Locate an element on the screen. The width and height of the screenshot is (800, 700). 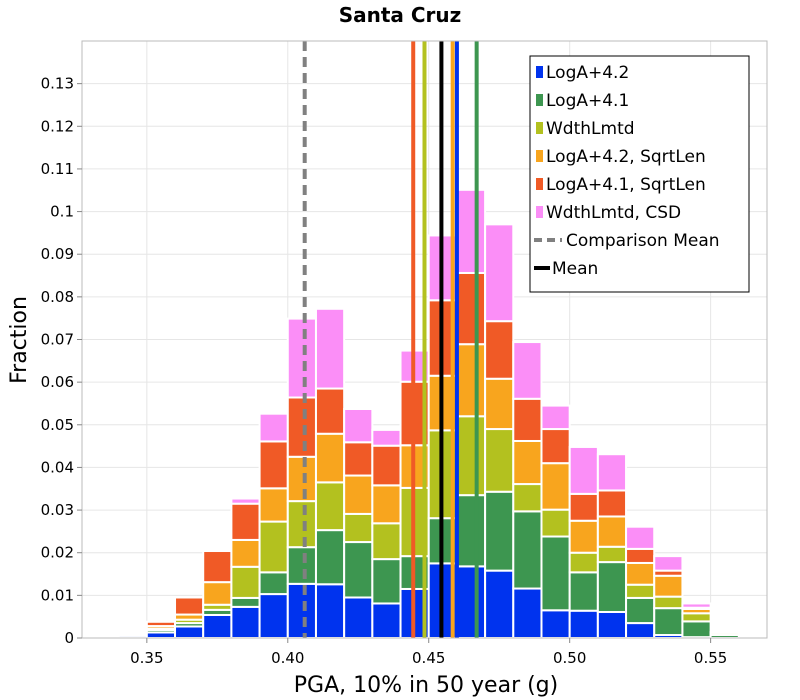
legend-box is located at coordinates (639, 174).